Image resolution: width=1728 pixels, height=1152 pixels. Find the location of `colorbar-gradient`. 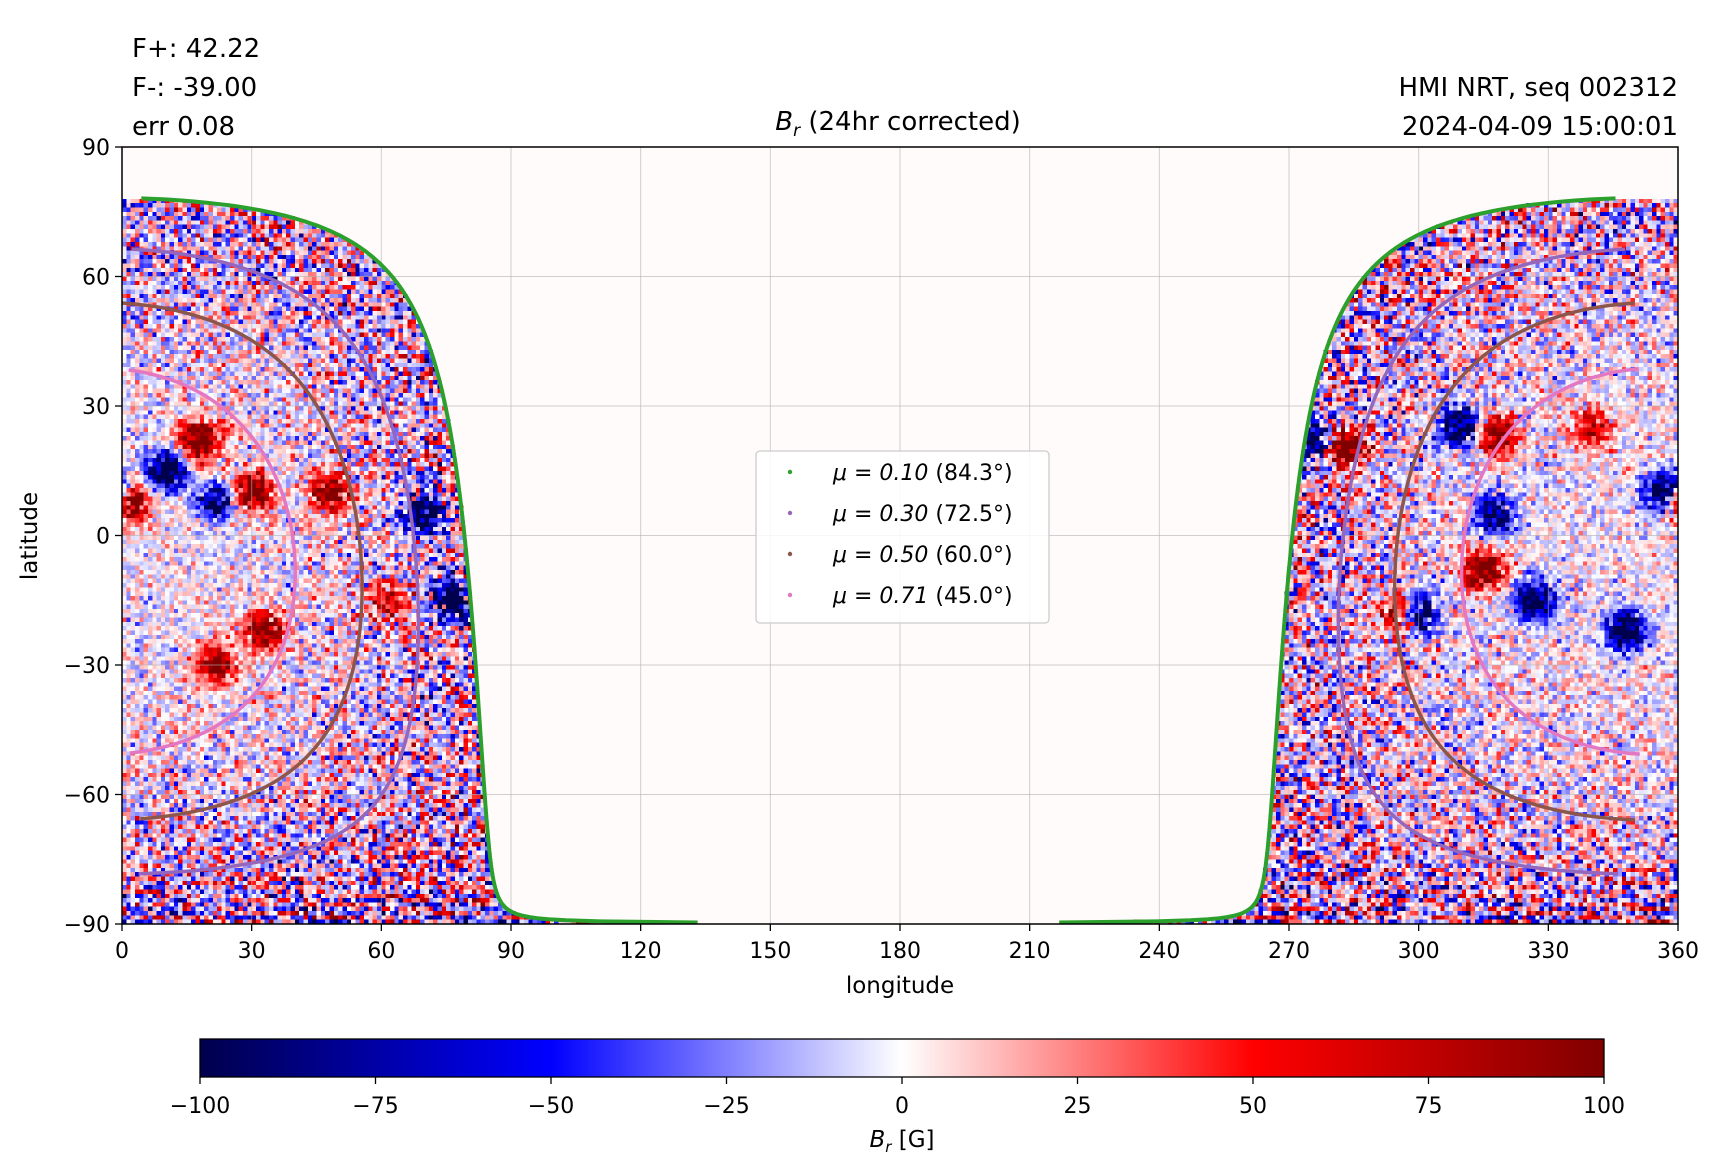

colorbar-gradient is located at coordinates (902, 1058).